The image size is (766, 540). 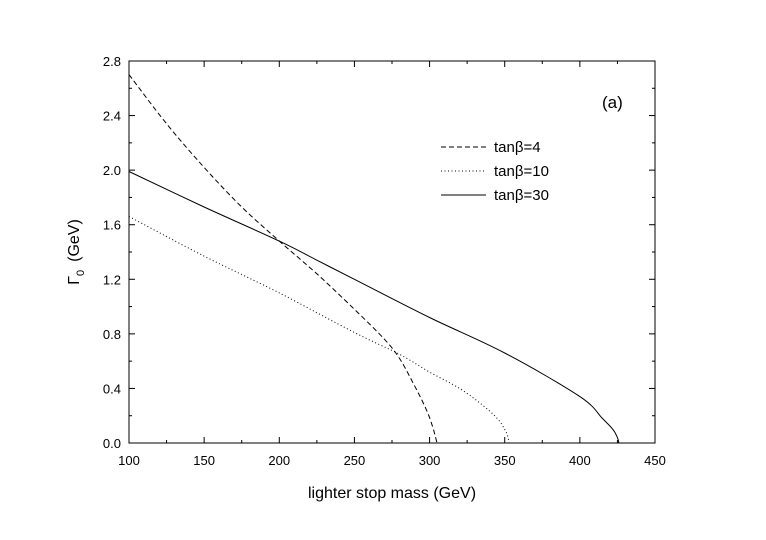 What do you see at coordinates (112, 388) in the screenshot?
I see `y-tick-label: 0.4` at bounding box center [112, 388].